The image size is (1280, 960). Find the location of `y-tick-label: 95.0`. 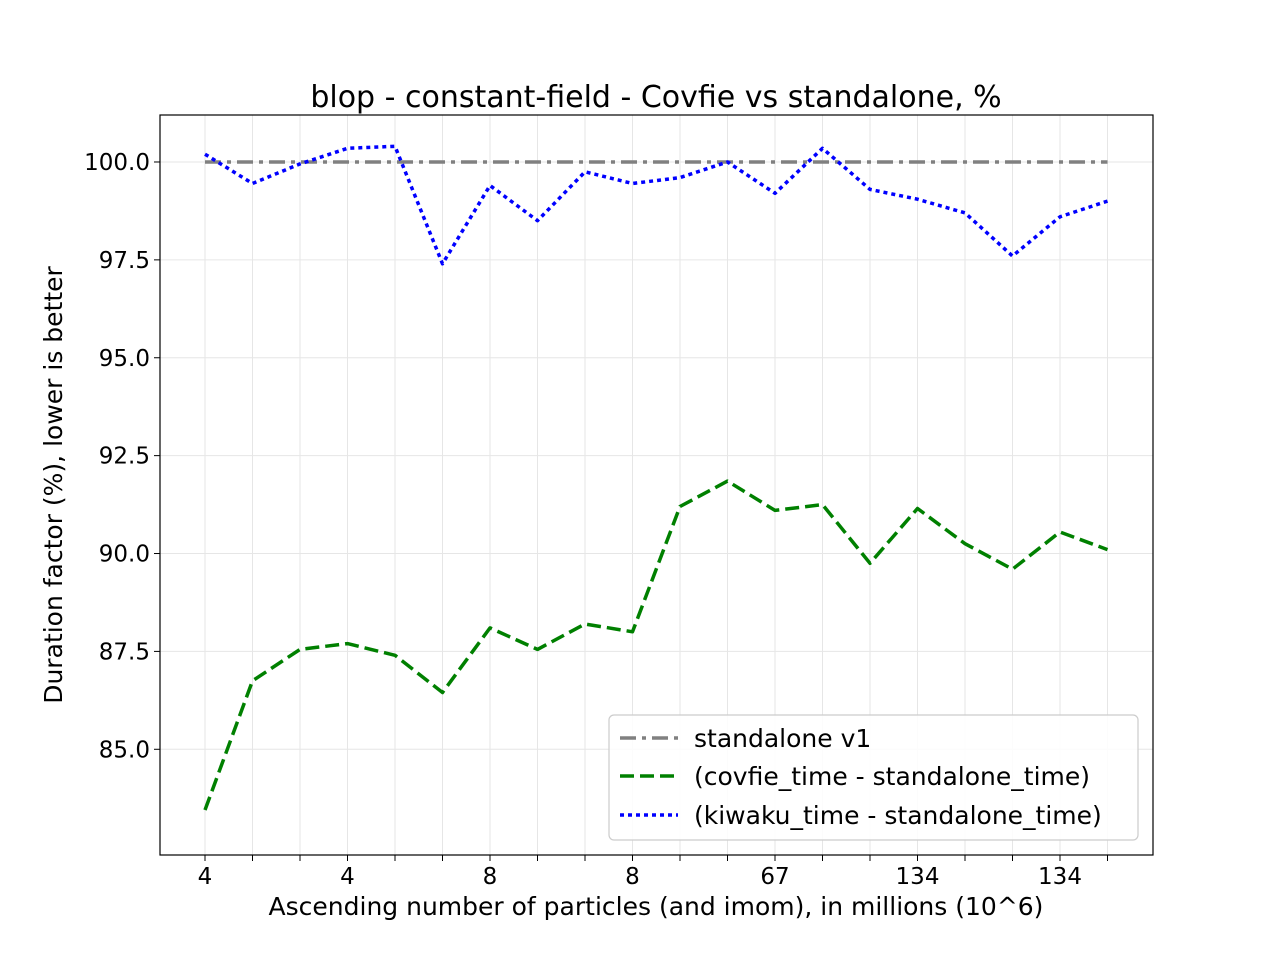

y-tick-label: 95.0 is located at coordinates (124, 359).